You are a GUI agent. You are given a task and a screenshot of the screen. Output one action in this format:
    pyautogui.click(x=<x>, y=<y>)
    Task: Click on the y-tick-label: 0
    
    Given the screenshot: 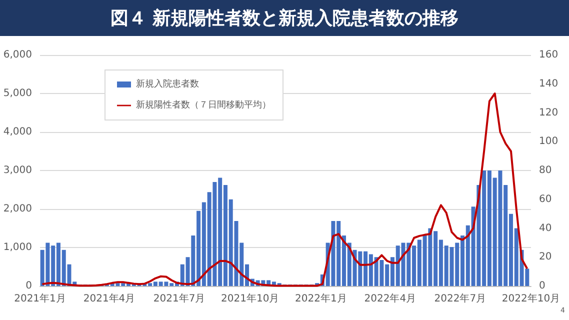 What is the action you would take?
    pyautogui.click(x=29, y=286)
    